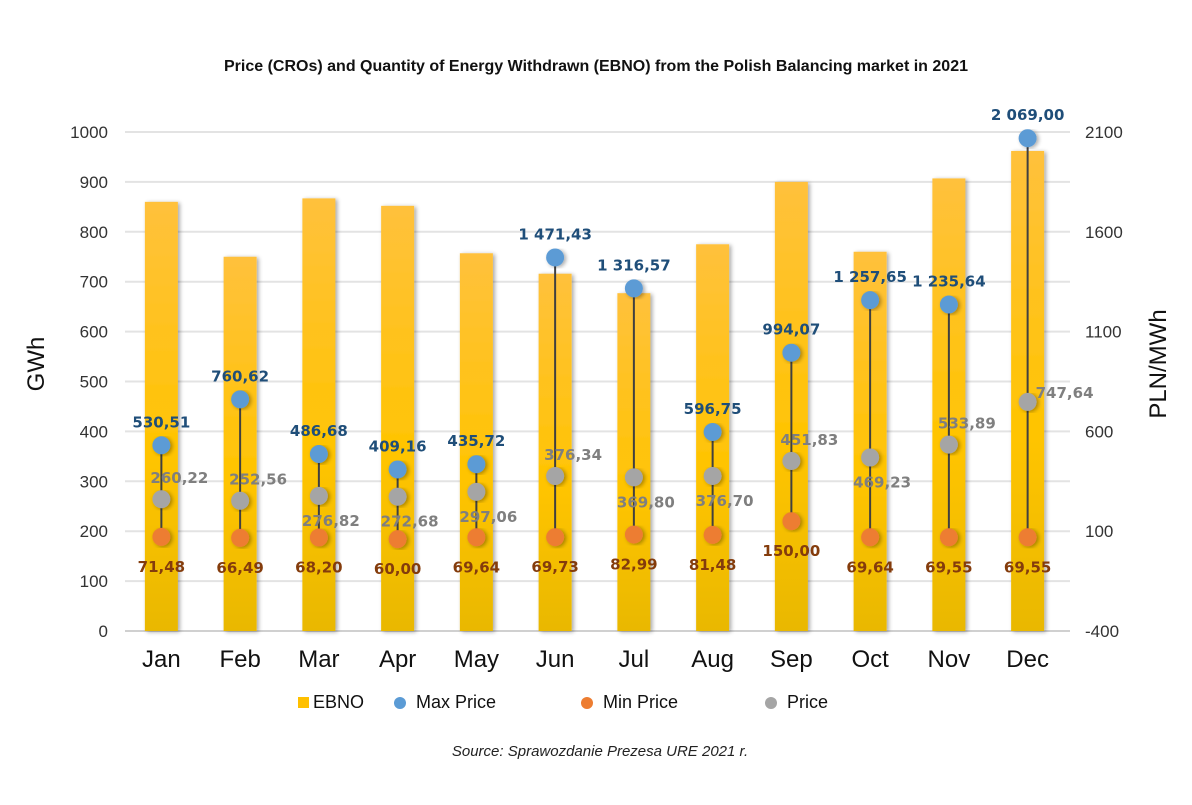  What do you see at coordinates (1158, 363) in the screenshot?
I see `y-axis-title-right: PLN/MWh` at bounding box center [1158, 363].